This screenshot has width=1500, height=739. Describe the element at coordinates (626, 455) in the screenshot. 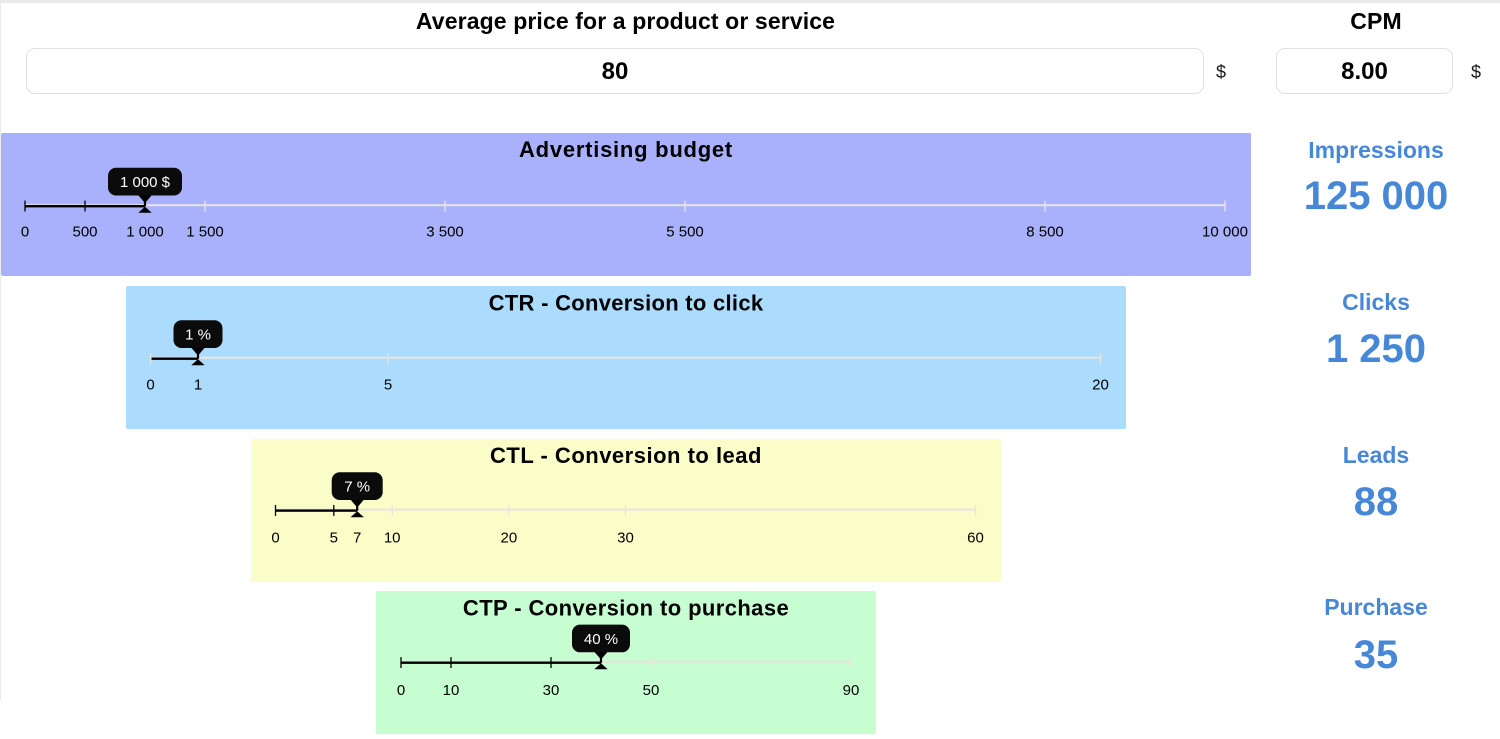

I see `svg-text: CTL - Conversion to lead` at that location.